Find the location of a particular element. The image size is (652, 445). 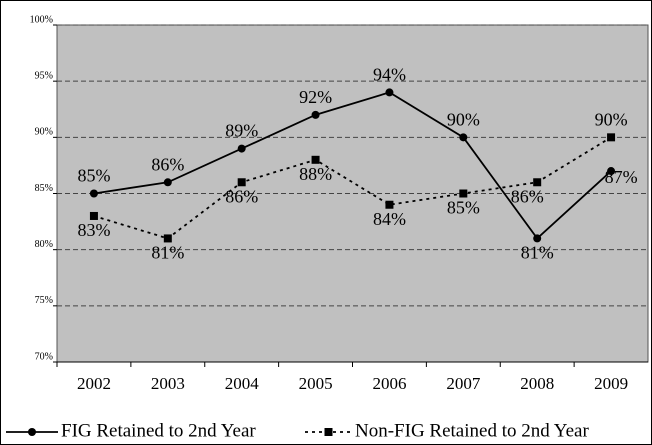

y-tick-label: 75% is located at coordinates (44, 300).